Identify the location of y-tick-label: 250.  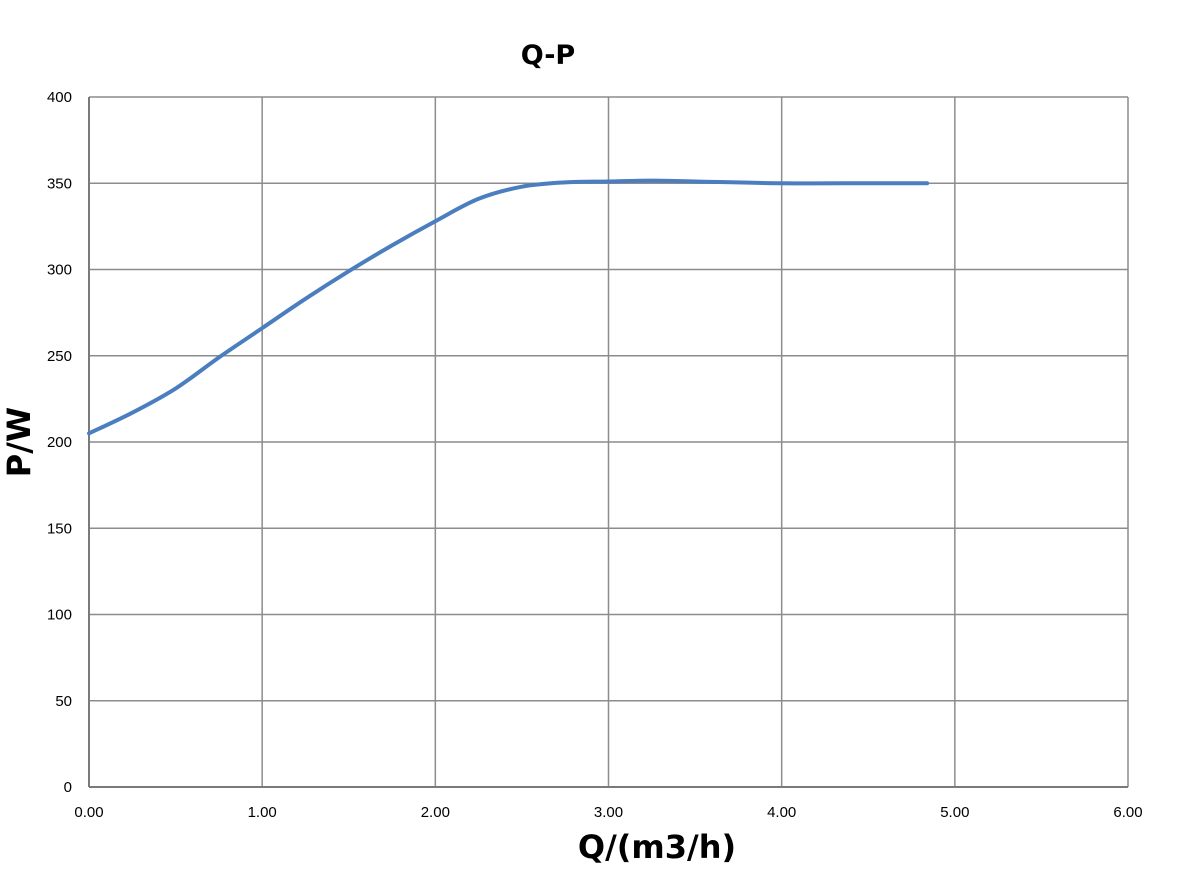
(59, 356).